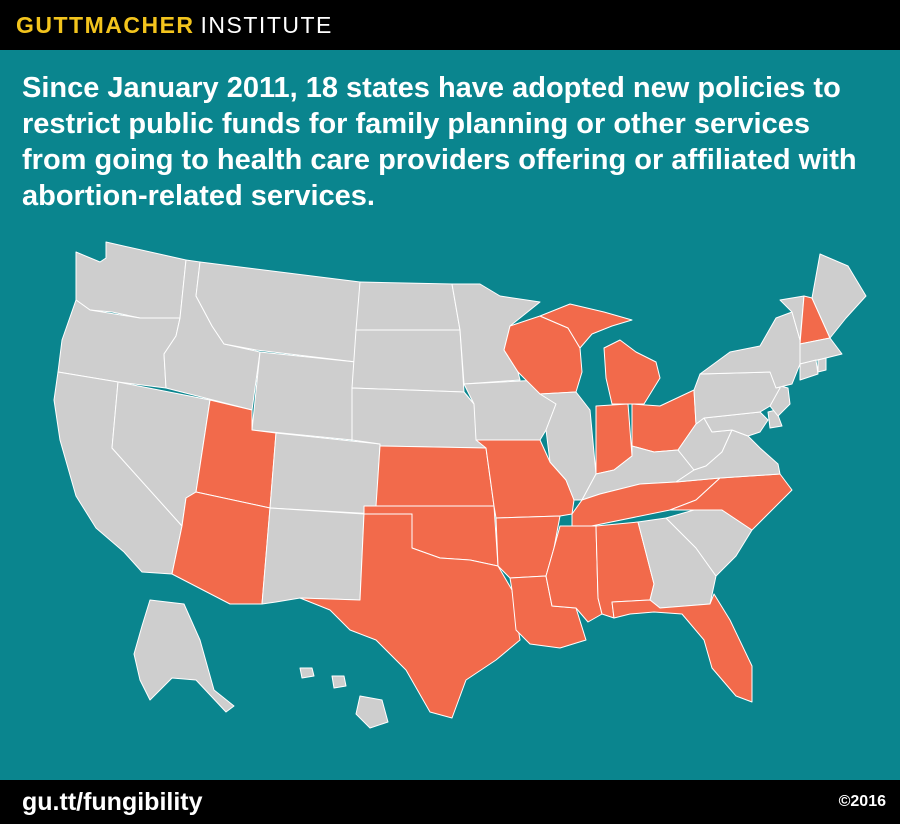 The width and height of the screenshot is (900, 824). What do you see at coordinates (632, 372) in the screenshot?
I see `state-michigan` at bounding box center [632, 372].